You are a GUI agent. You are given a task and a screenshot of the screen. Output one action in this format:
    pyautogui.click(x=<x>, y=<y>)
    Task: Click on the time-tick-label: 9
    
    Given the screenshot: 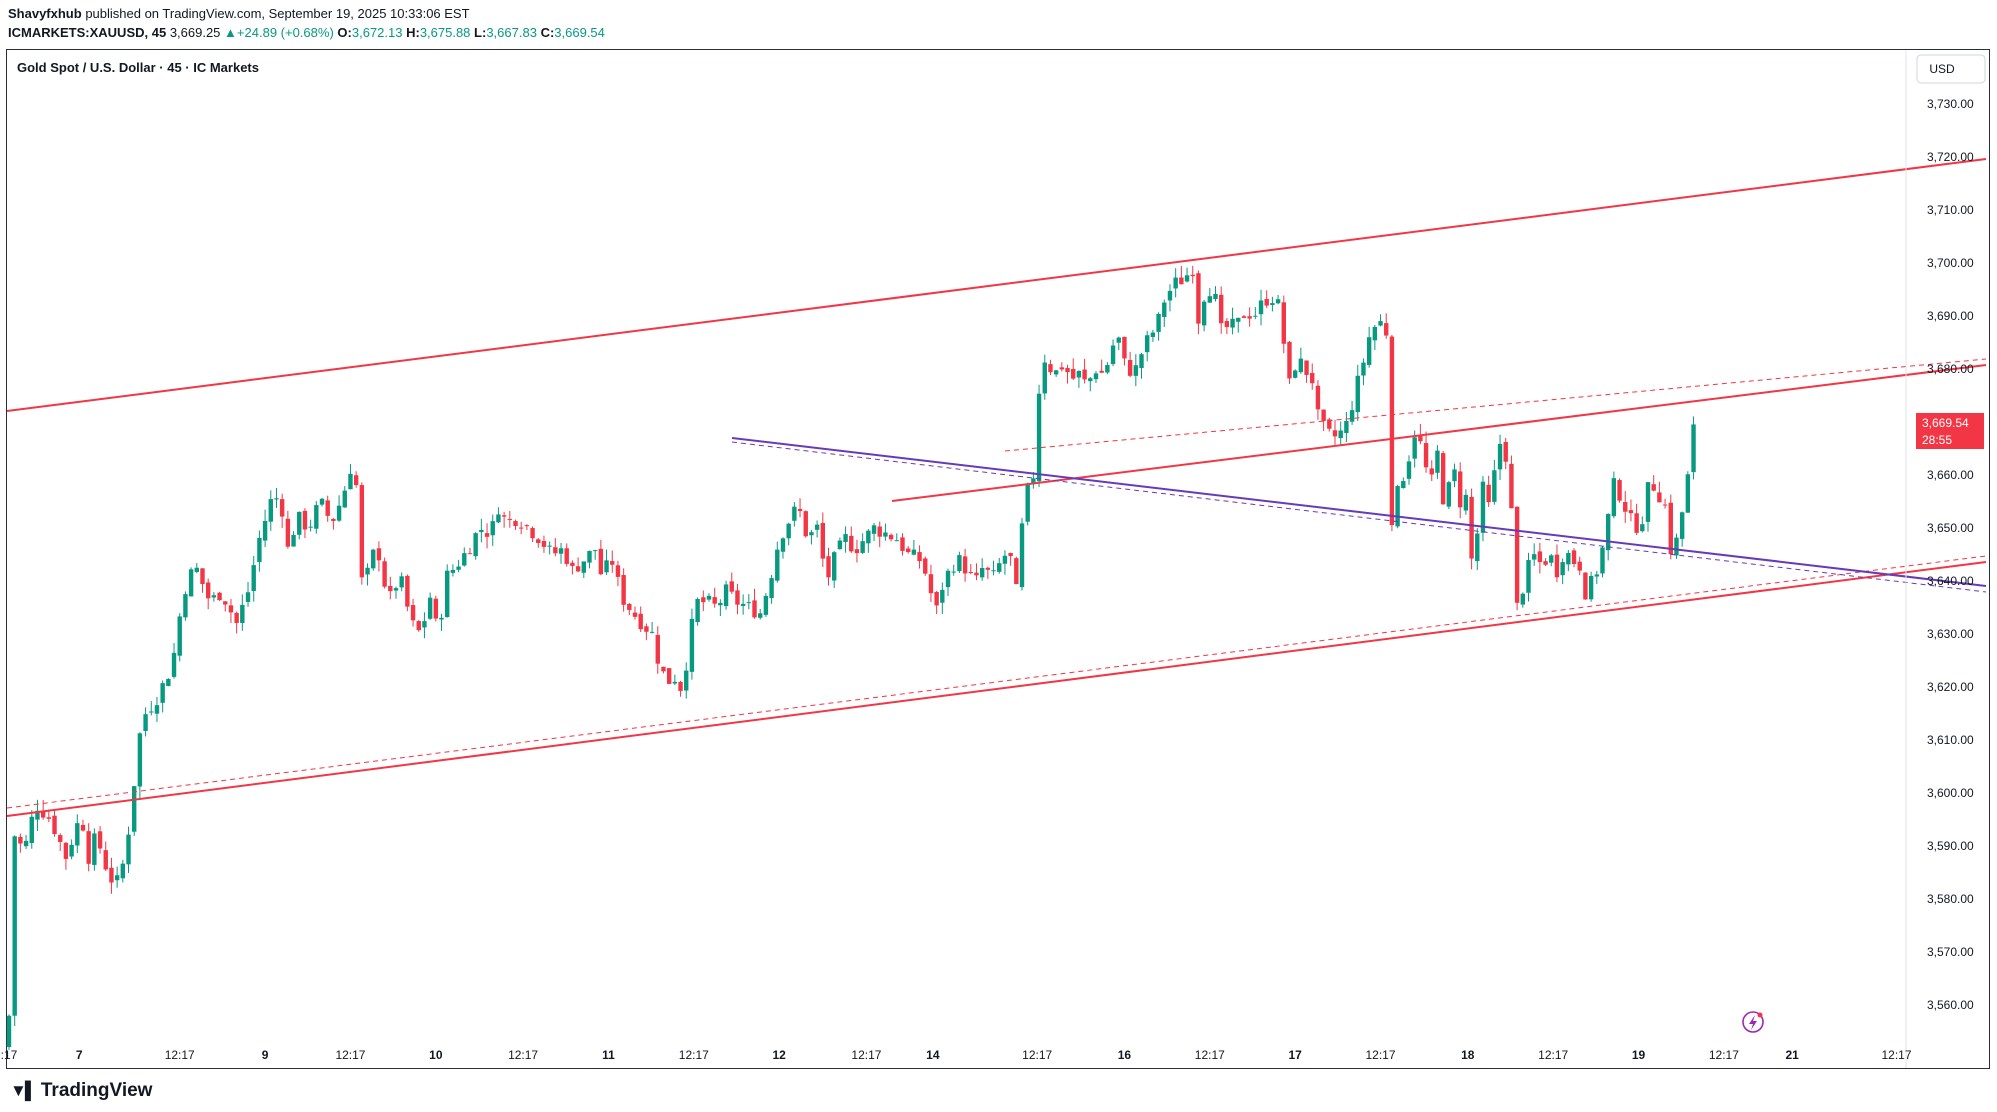 What is the action you would take?
    pyautogui.click(x=265, y=1055)
    